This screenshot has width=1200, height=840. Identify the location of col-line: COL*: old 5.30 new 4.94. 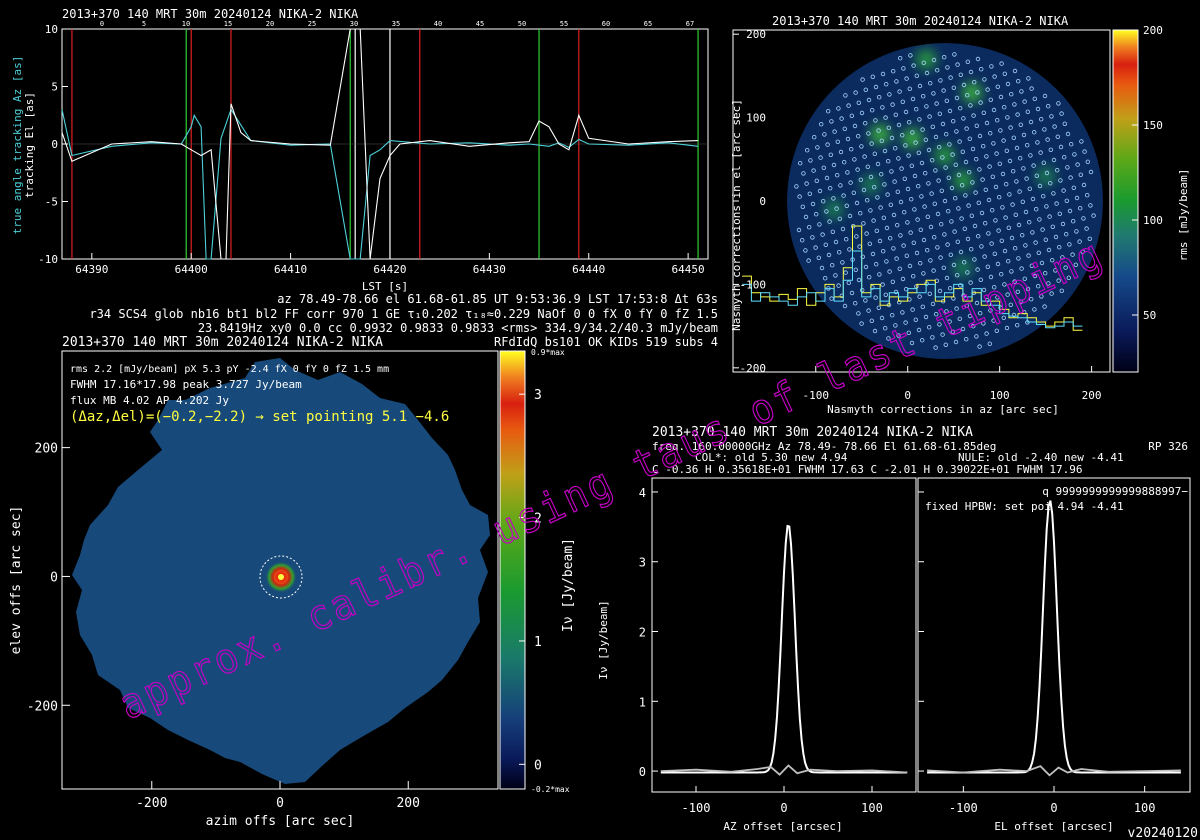
(771, 457).